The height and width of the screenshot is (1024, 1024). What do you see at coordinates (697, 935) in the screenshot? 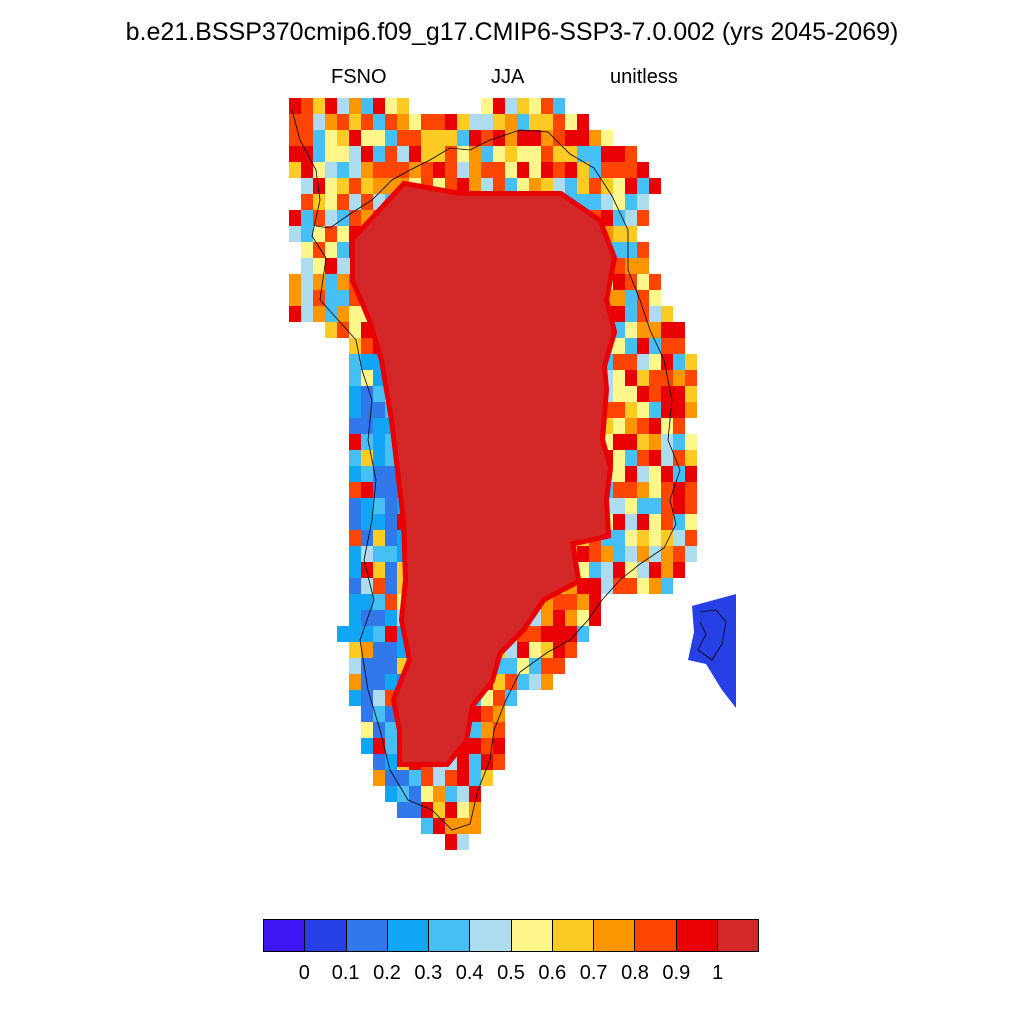
I see `colorbar-swatch` at bounding box center [697, 935].